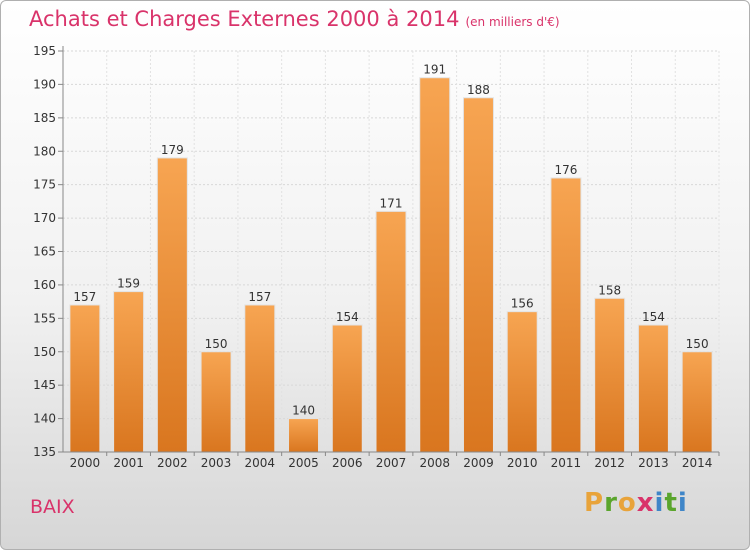  Describe the element at coordinates (44, 419) in the screenshot. I see `y-tick-label: 140` at that location.